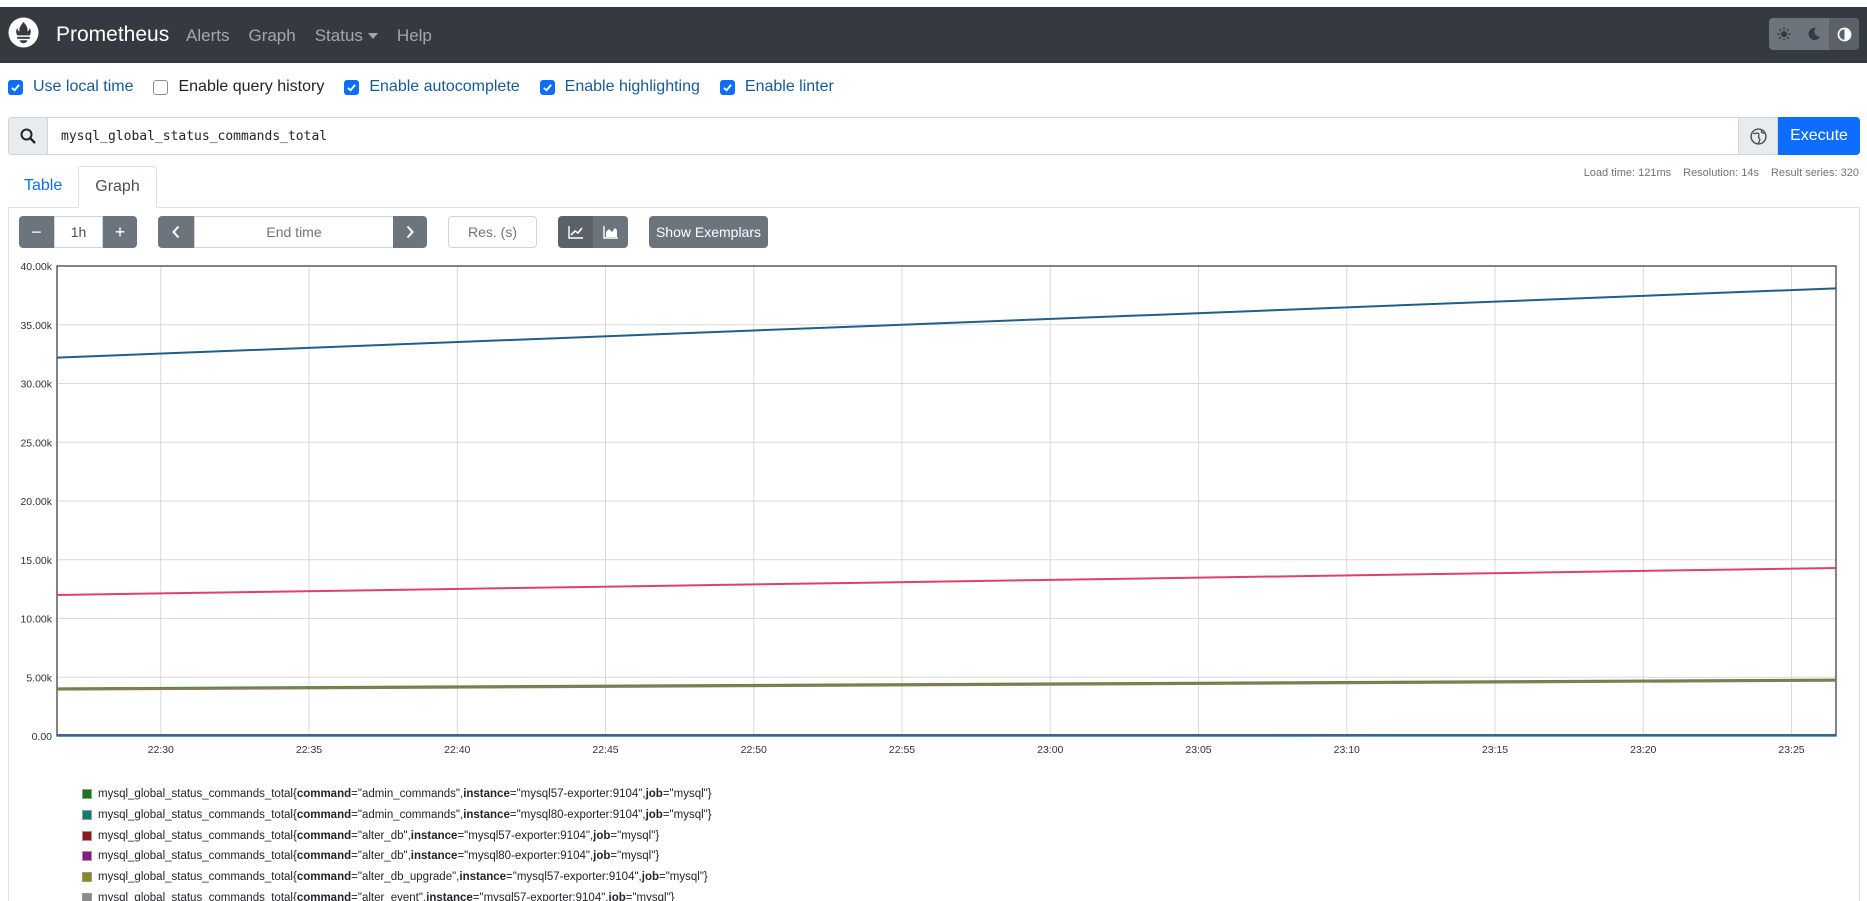 Image resolution: width=1867 pixels, height=901 pixels. What do you see at coordinates (754, 749) in the screenshot?
I see `x-tick-label: 22:50` at bounding box center [754, 749].